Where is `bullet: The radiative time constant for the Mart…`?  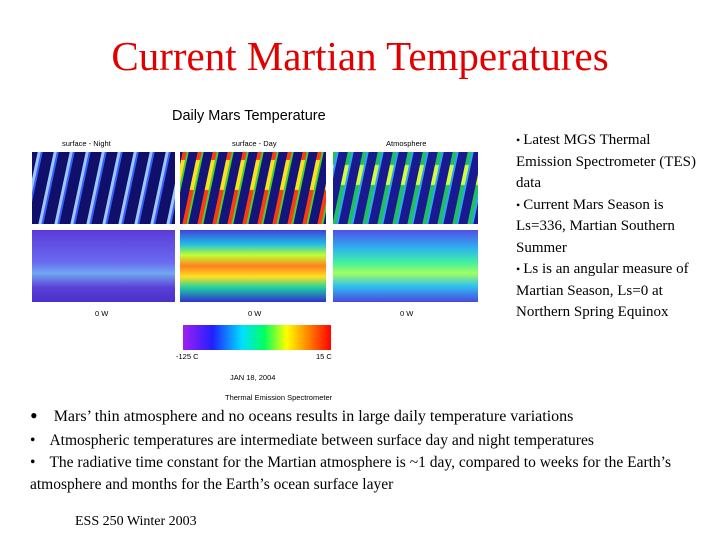 bullet: The radiative time constant for the Mart… is located at coordinates (365, 474).